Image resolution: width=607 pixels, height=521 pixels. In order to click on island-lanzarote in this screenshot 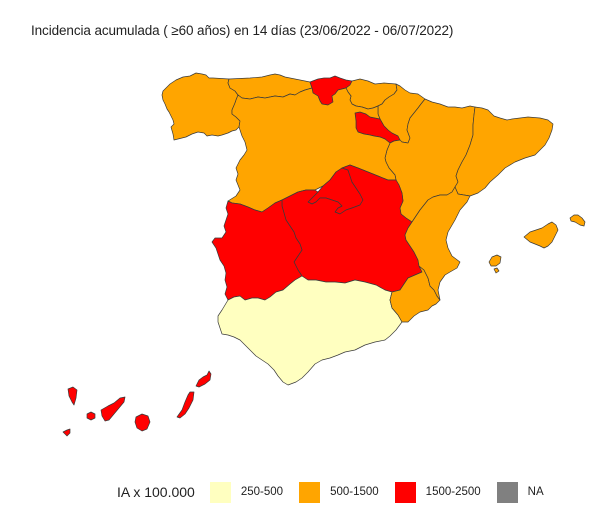, I will do `click(203, 379)`.